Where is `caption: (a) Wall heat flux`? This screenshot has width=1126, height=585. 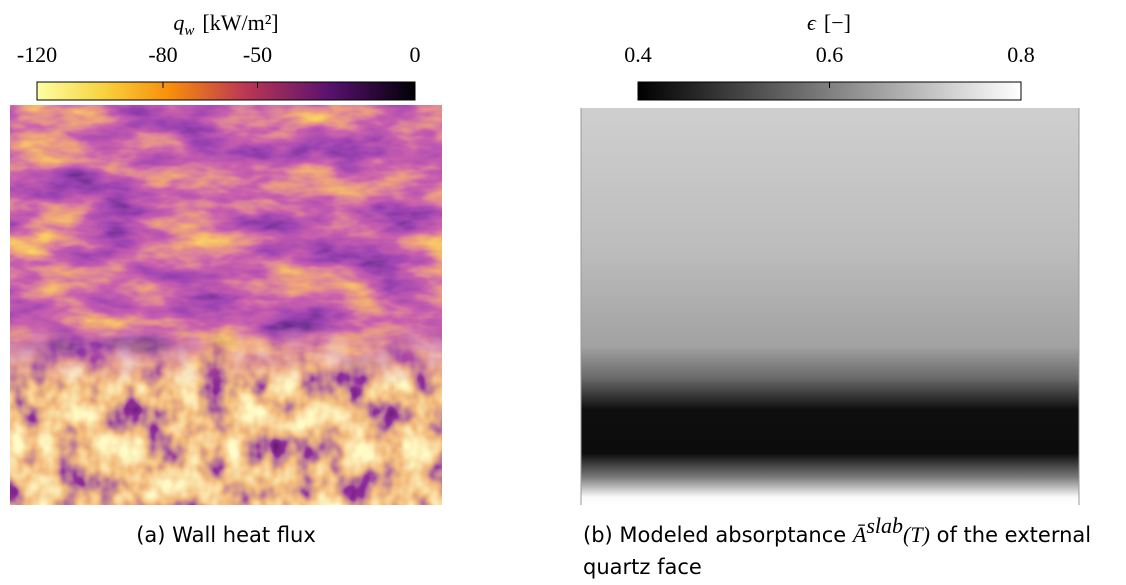
caption: (a) Wall heat flux is located at coordinates (226, 535).